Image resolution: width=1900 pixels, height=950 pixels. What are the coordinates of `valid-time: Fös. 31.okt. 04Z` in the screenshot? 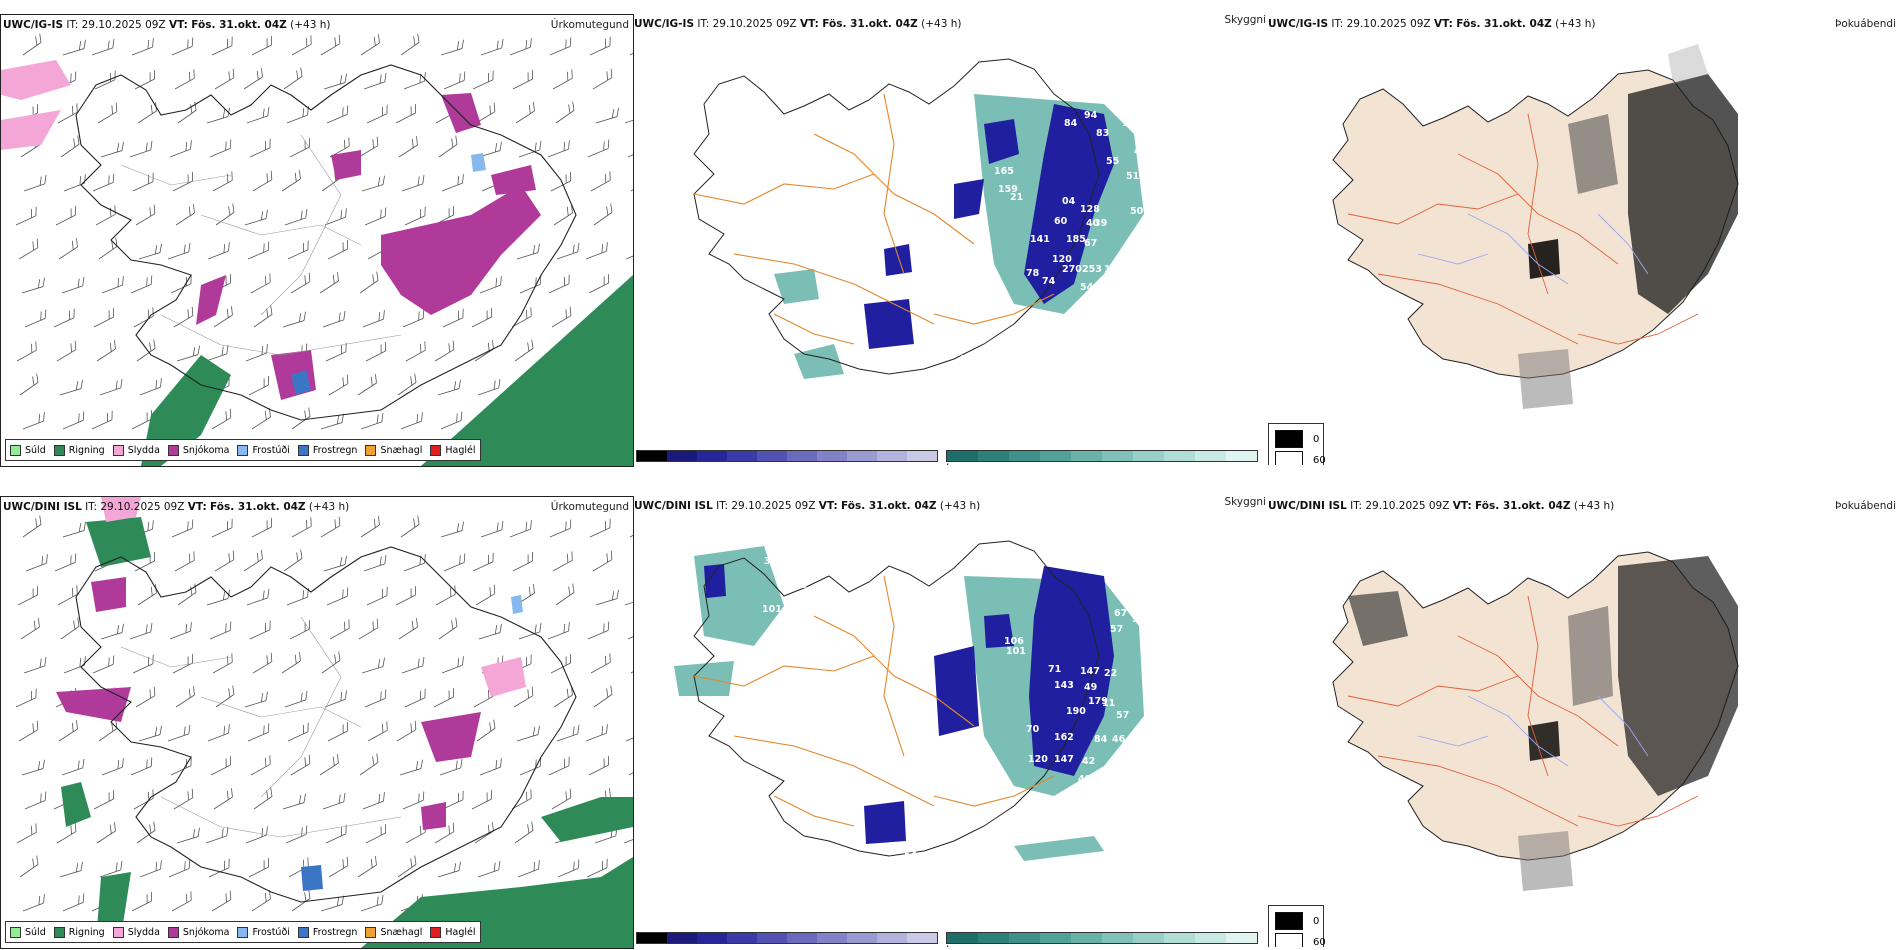 It's located at (258, 507).